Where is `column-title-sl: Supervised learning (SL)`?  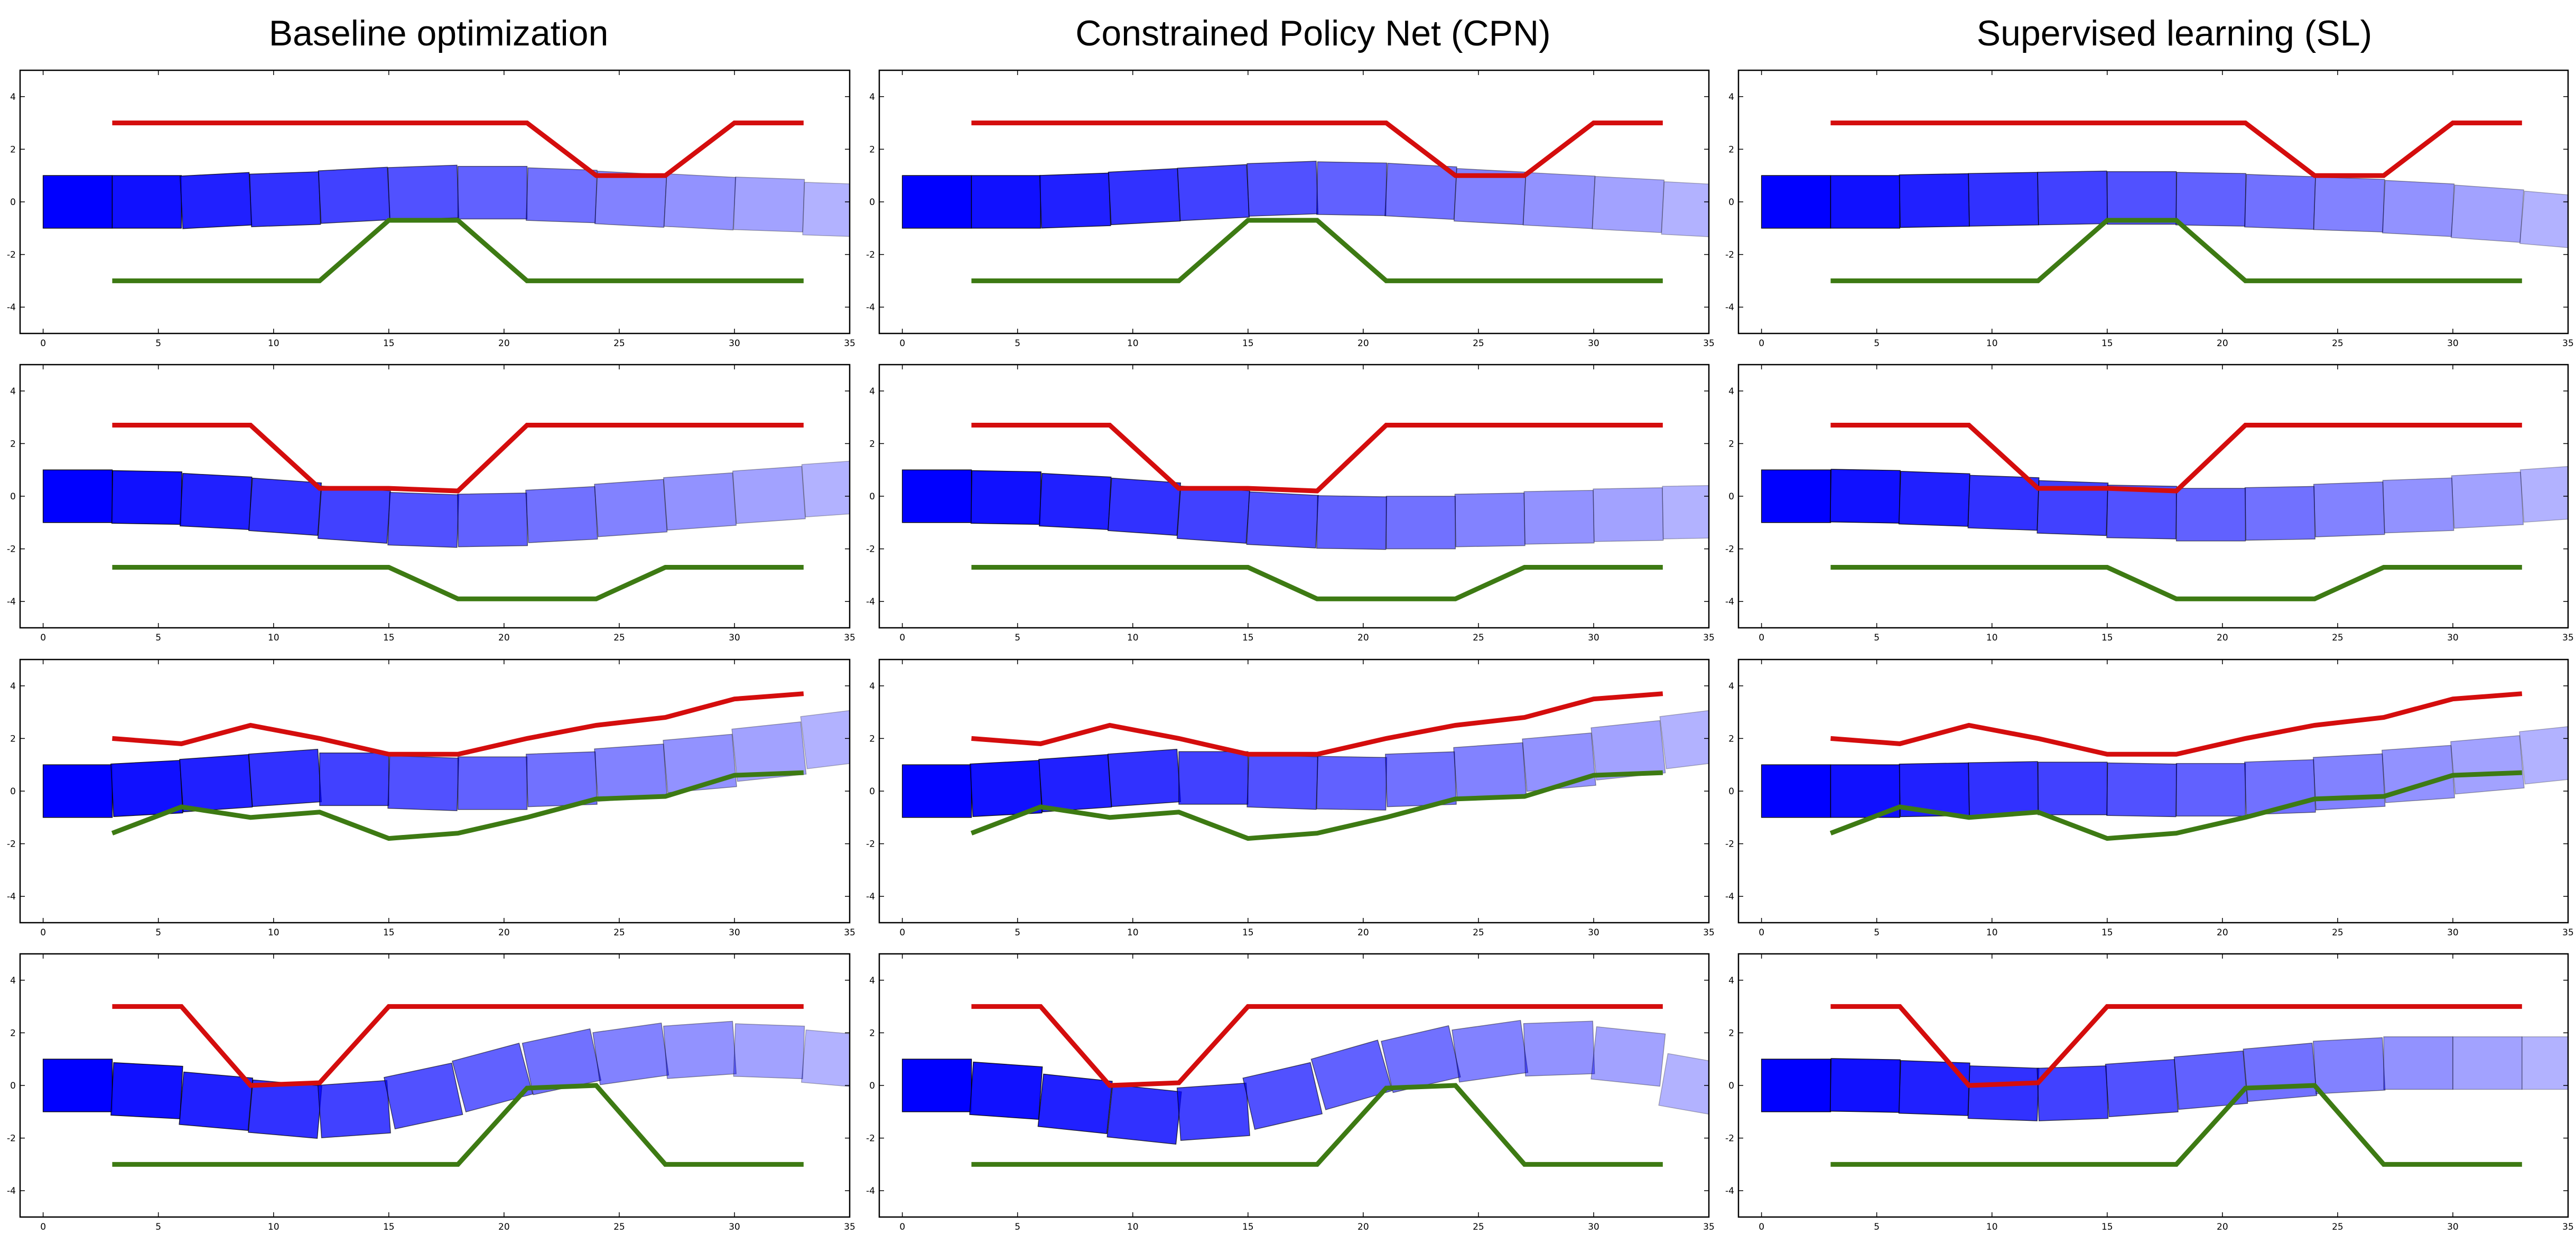 column-title-sl: Supervised learning (SL) is located at coordinates (2174, 33).